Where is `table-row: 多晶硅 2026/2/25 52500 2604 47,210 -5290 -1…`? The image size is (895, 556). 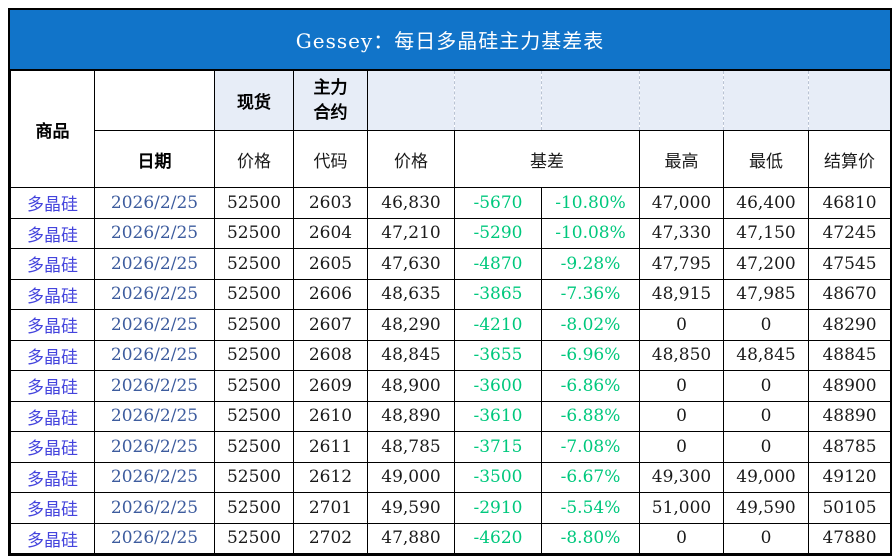
table-row: 多晶硅 2026/2/25 52500 2604 47,210 -5290 -1… is located at coordinates (450, 233).